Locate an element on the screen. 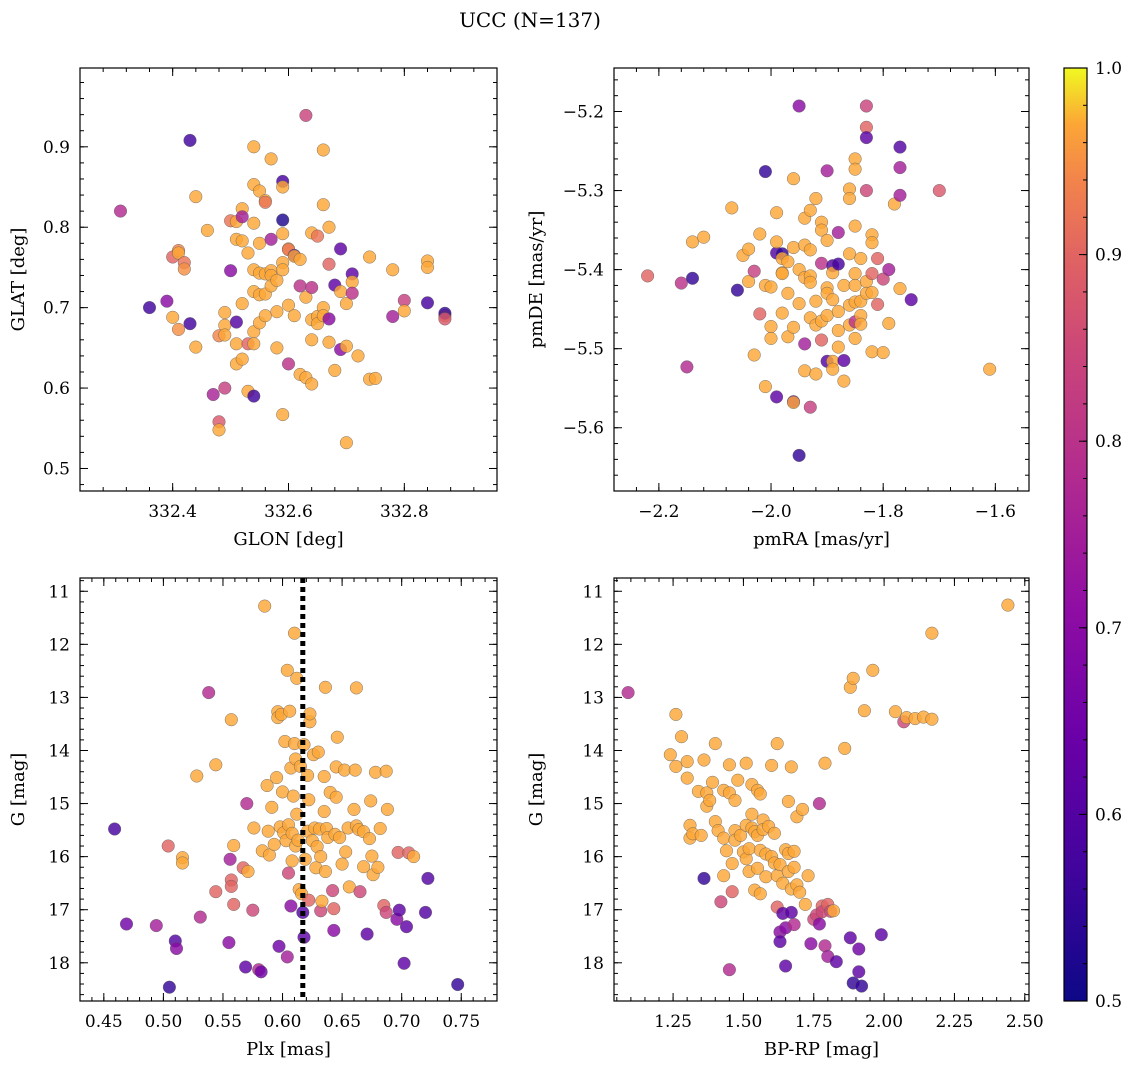 Image resolution: width=1136 pixels, height=1068 pixels. colorbar-tick-label: 1.0 is located at coordinates (1108, 69).